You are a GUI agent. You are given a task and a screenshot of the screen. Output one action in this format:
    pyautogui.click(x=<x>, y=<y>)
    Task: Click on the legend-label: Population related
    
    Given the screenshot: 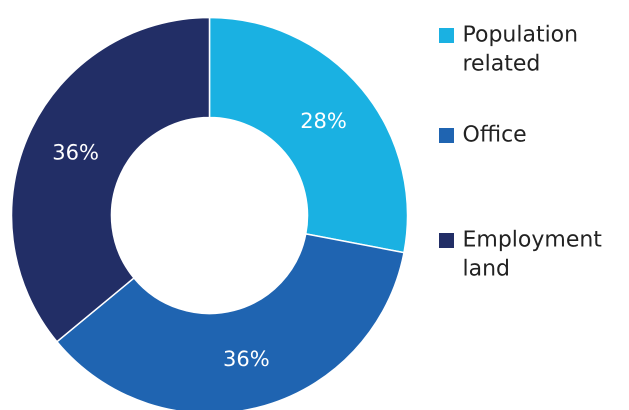 What is the action you would take?
    pyautogui.click(x=520, y=49)
    